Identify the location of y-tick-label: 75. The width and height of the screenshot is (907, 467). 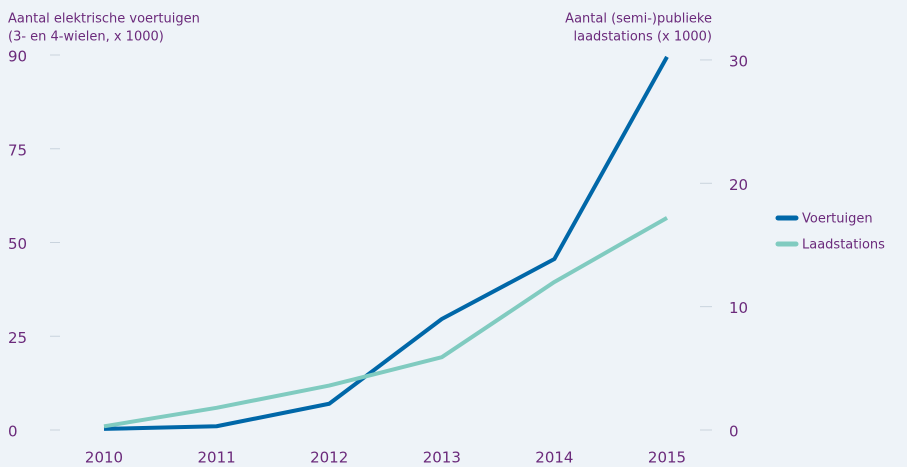
(17, 150).